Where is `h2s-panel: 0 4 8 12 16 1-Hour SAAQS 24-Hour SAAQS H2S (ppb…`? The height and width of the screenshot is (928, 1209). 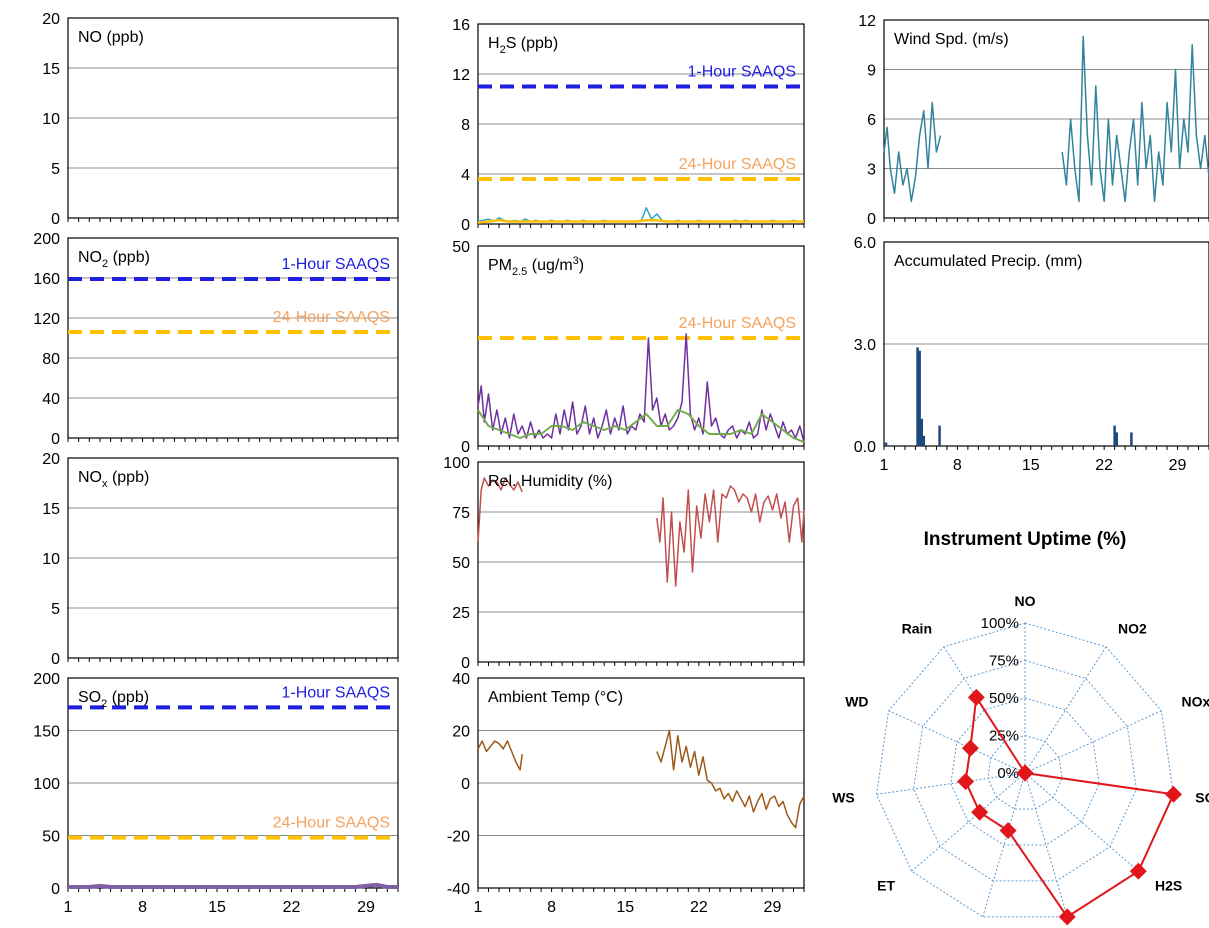 h2s-panel: 0 4 8 12 16 1-Hour SAAQS 24-Hour SAAQS H2S (ppb… is located at coordinates (628, 125).